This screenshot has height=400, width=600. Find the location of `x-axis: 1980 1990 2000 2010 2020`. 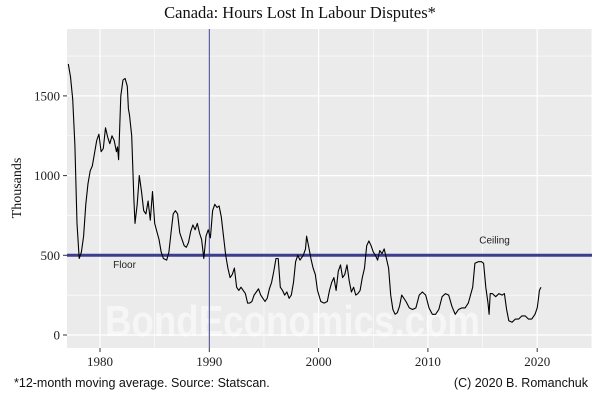

x-axis: 1980 1990 2000 2010 2020 is located at coordinates (318, 358).